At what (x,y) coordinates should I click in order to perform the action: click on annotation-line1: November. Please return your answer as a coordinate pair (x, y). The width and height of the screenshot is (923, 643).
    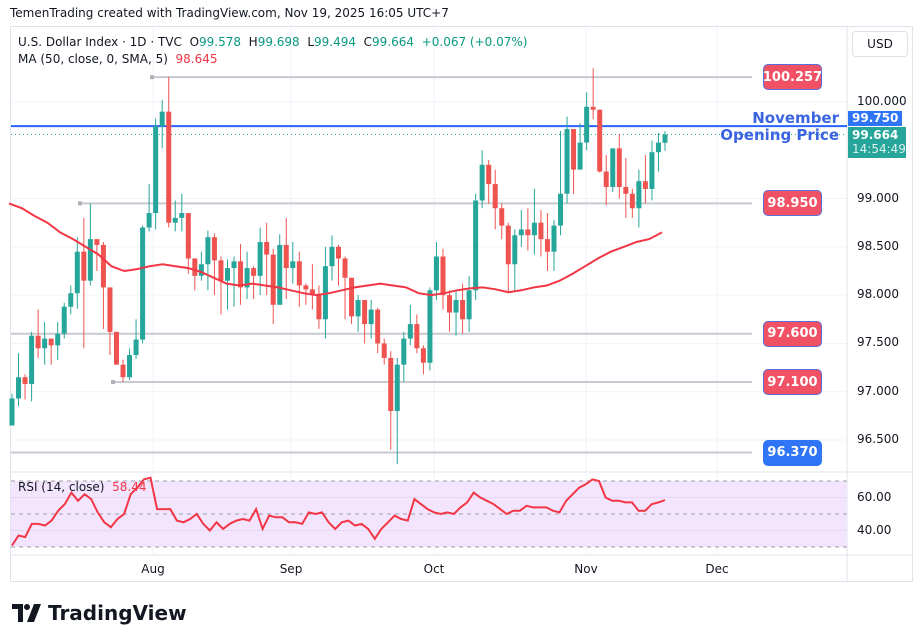
    Looking at the image, I should click on (795, 118).